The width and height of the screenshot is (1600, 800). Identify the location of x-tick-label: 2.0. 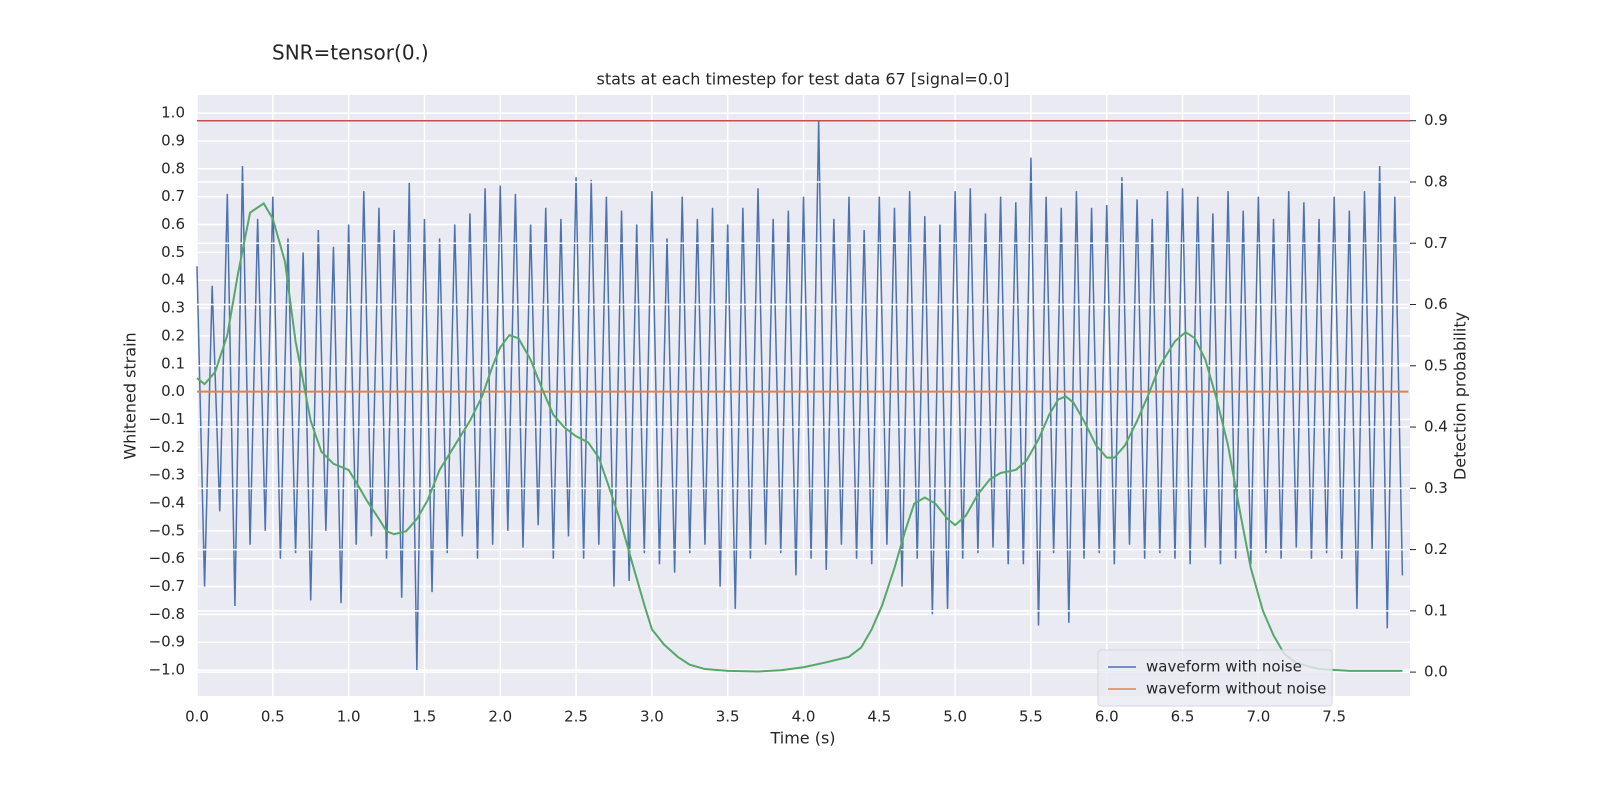
(500, 717).